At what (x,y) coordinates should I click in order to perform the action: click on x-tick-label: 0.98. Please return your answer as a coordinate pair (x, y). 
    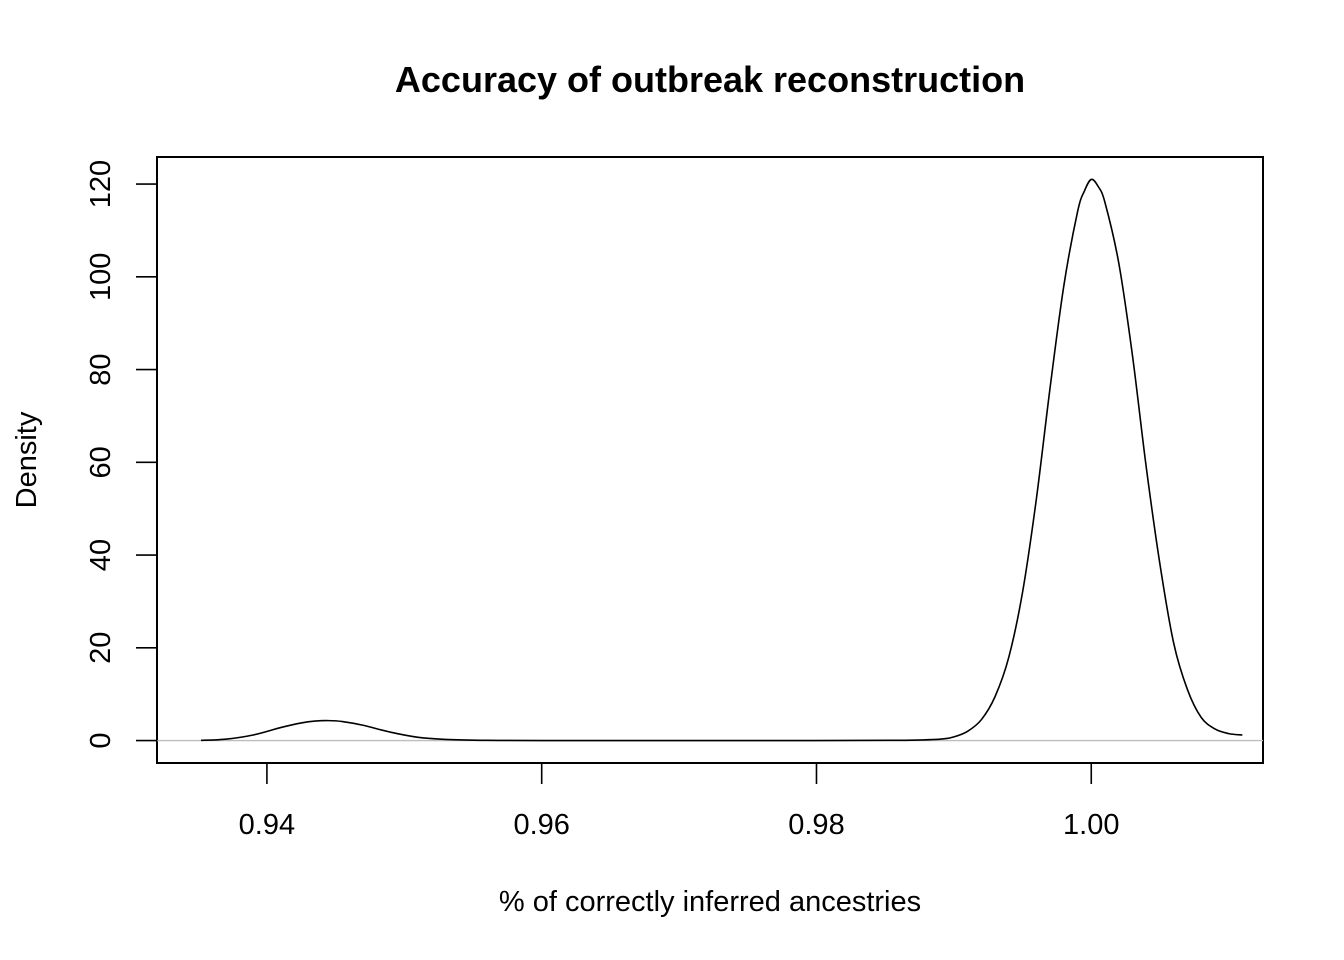
    Looking at the image, I should click on (816, 825).